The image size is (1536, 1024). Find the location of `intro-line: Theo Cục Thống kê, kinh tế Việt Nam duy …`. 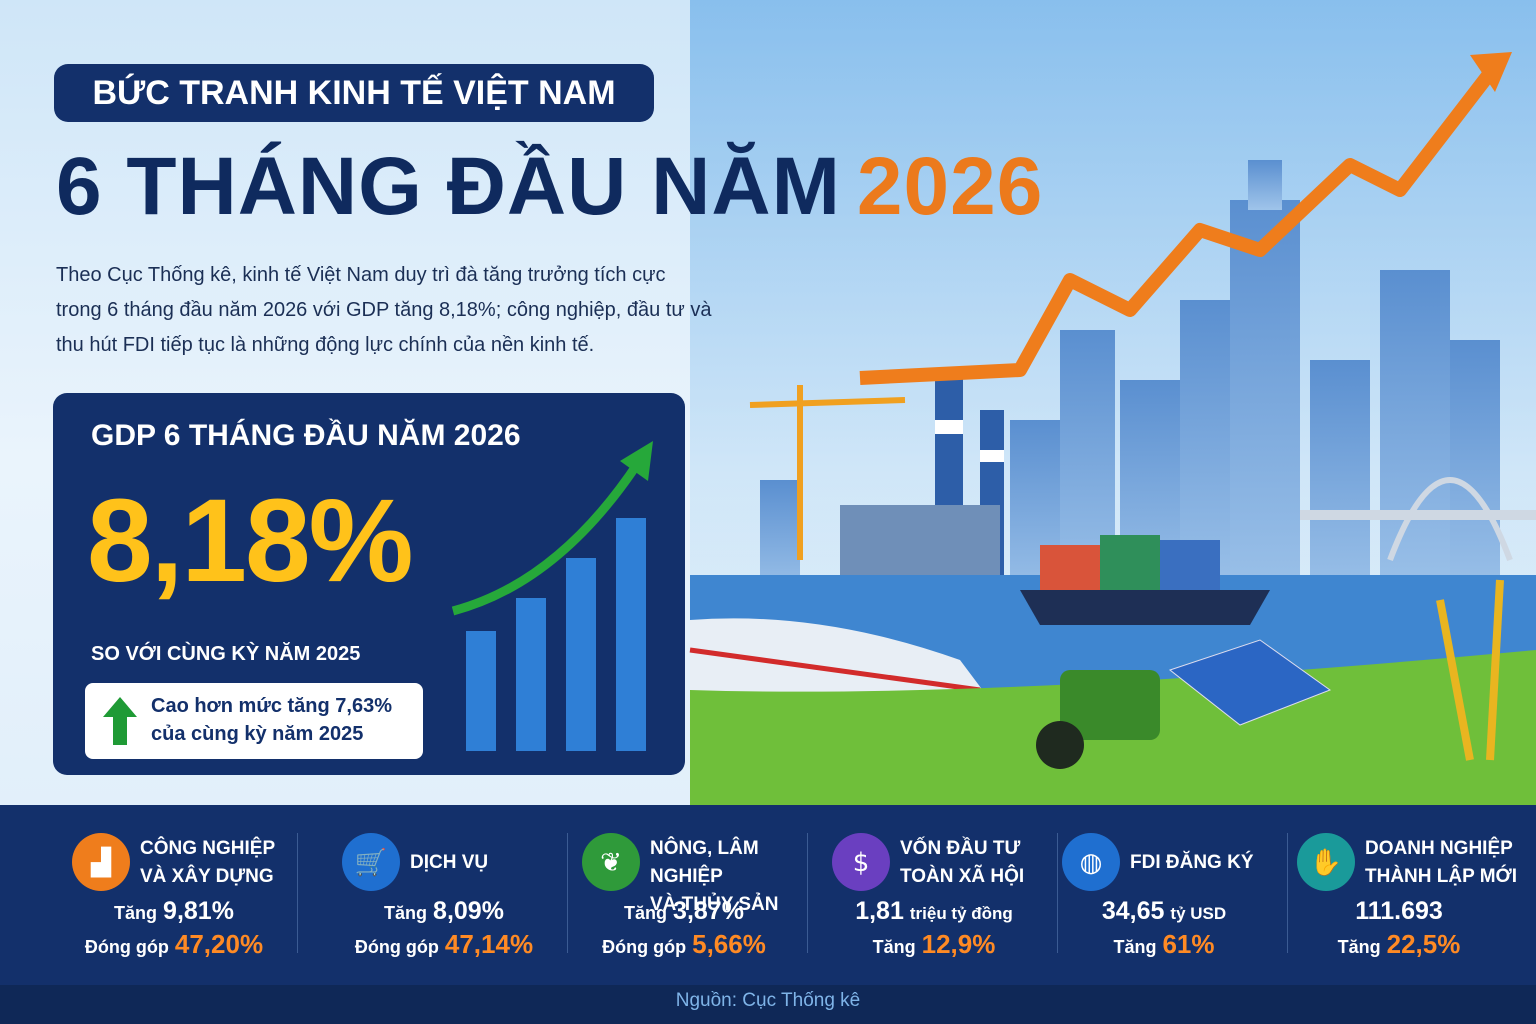

intro-line: Theo Cục Thống kê, kinh tế Việt Nam duy … is located at coordinates (361, 275).